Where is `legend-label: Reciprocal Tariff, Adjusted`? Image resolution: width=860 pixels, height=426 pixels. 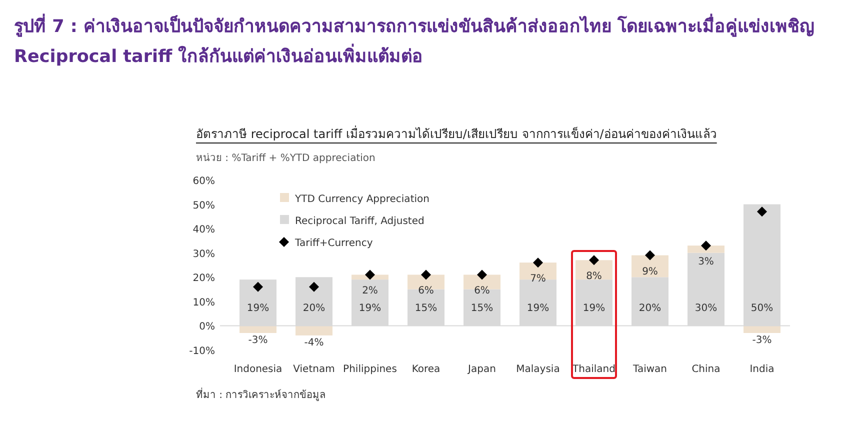
legend-label: Reciprocal Tariff, Adjusted is located at coordinates (359, 221).